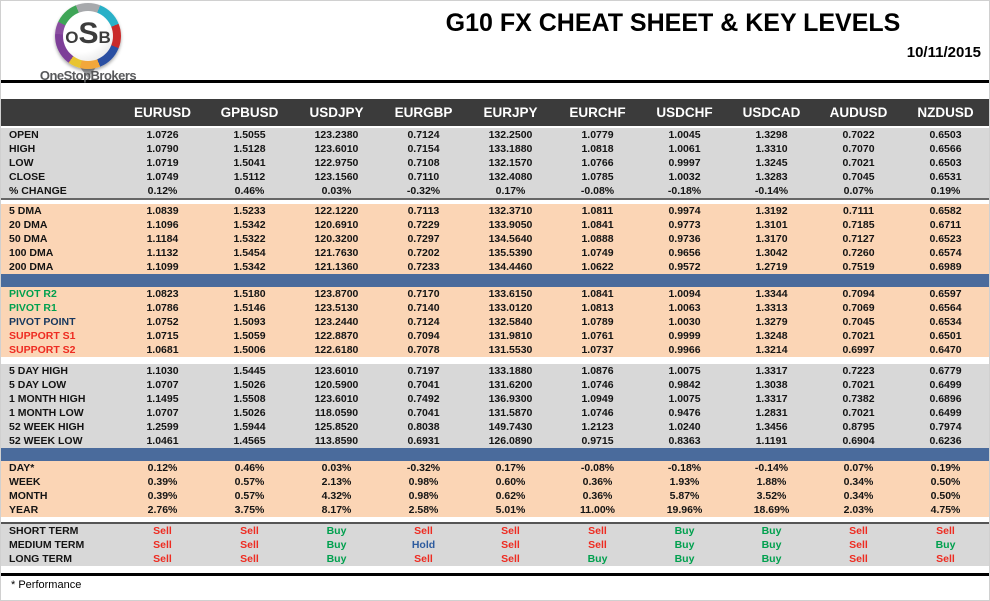 The image size is (990, 601). Describe the element at coordinates (162, 112) in the screenshot. I see `column-header-cell: EURUSD` at that location.